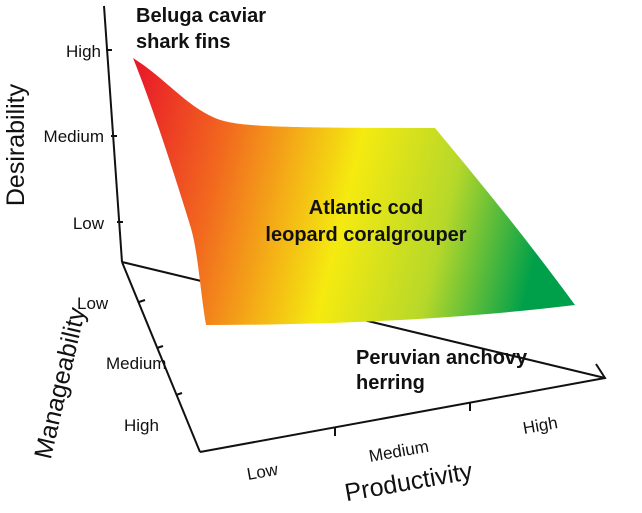 The image size is (642, 513). Describe the element at coordinates (201, 16) in the screenshot. I see `annotation: Beluga caviar` at that location.